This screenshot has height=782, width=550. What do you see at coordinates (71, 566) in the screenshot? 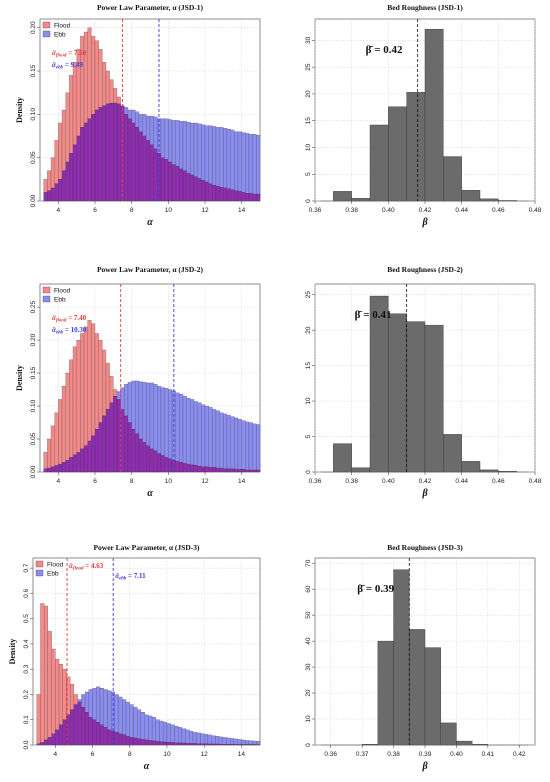
I see `mean-symbol: ᾱ` at bounding box center [71, 566].